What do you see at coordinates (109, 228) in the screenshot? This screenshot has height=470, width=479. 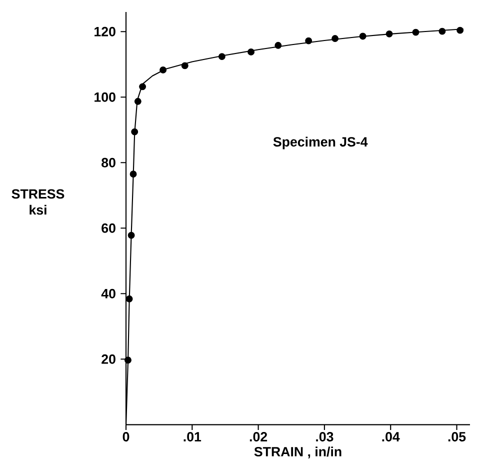 I see `y-tick-label: 60` at bounding box center [109, 228].